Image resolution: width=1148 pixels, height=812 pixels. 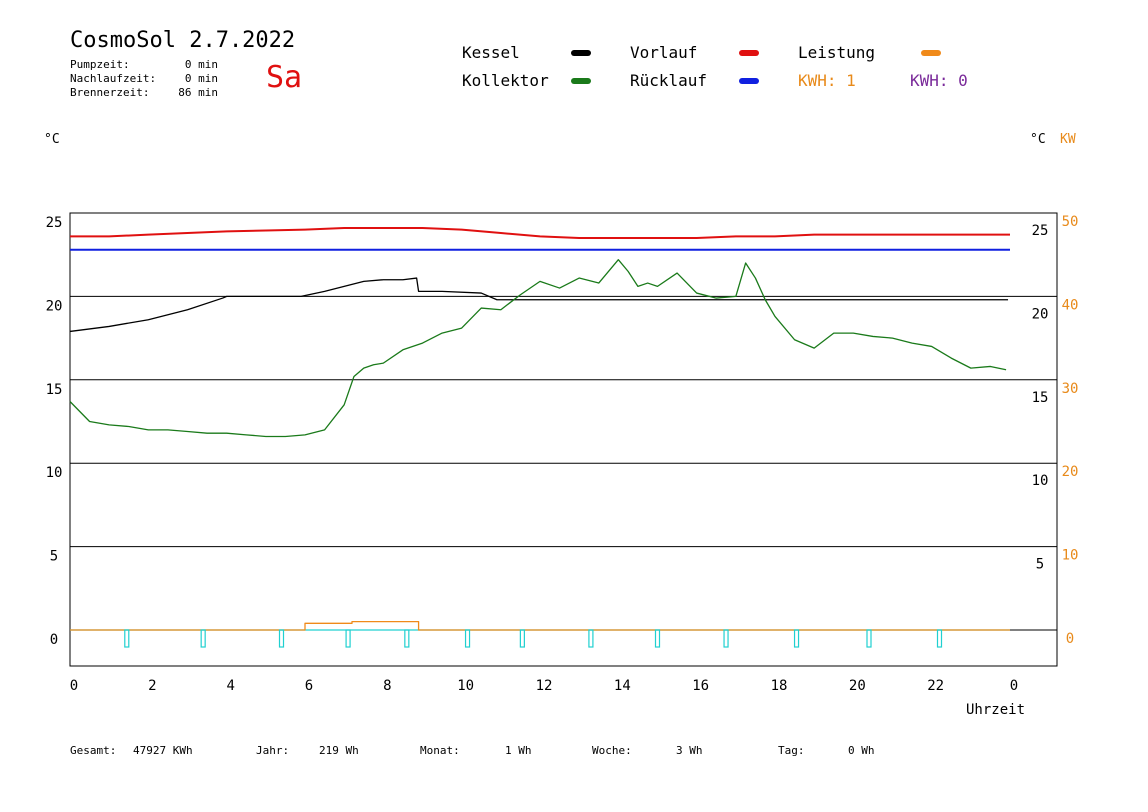 What do you see at coordinates (1040, 231) in the screenshot?
I see `y-tick-label-right-celsius: 25` at bounding box center [1040, 231].